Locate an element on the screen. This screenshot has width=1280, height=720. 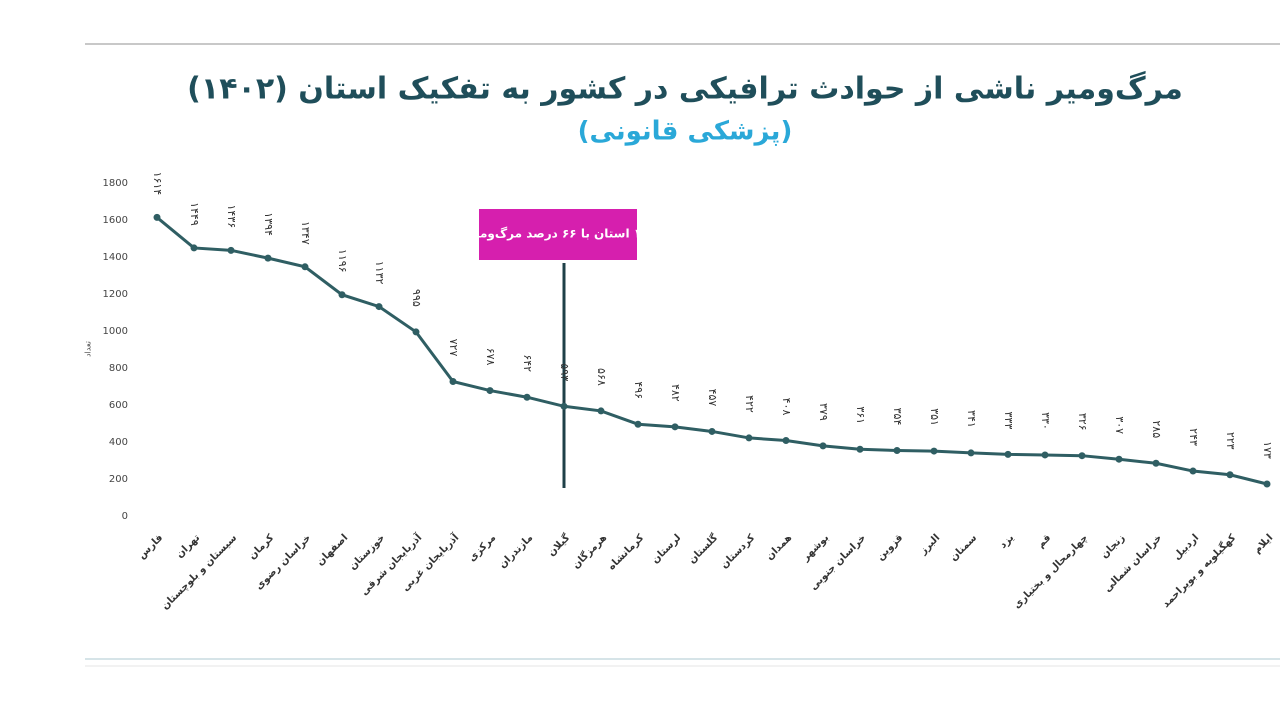
x-tick-label: چهارمحال و بختیاری is located at coordinates (1051, 571).